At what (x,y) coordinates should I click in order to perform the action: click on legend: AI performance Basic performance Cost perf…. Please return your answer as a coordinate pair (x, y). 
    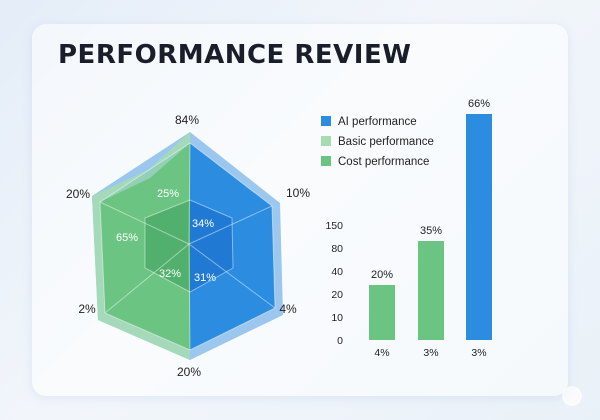
    Looking at the image, I should click on (377, 142).